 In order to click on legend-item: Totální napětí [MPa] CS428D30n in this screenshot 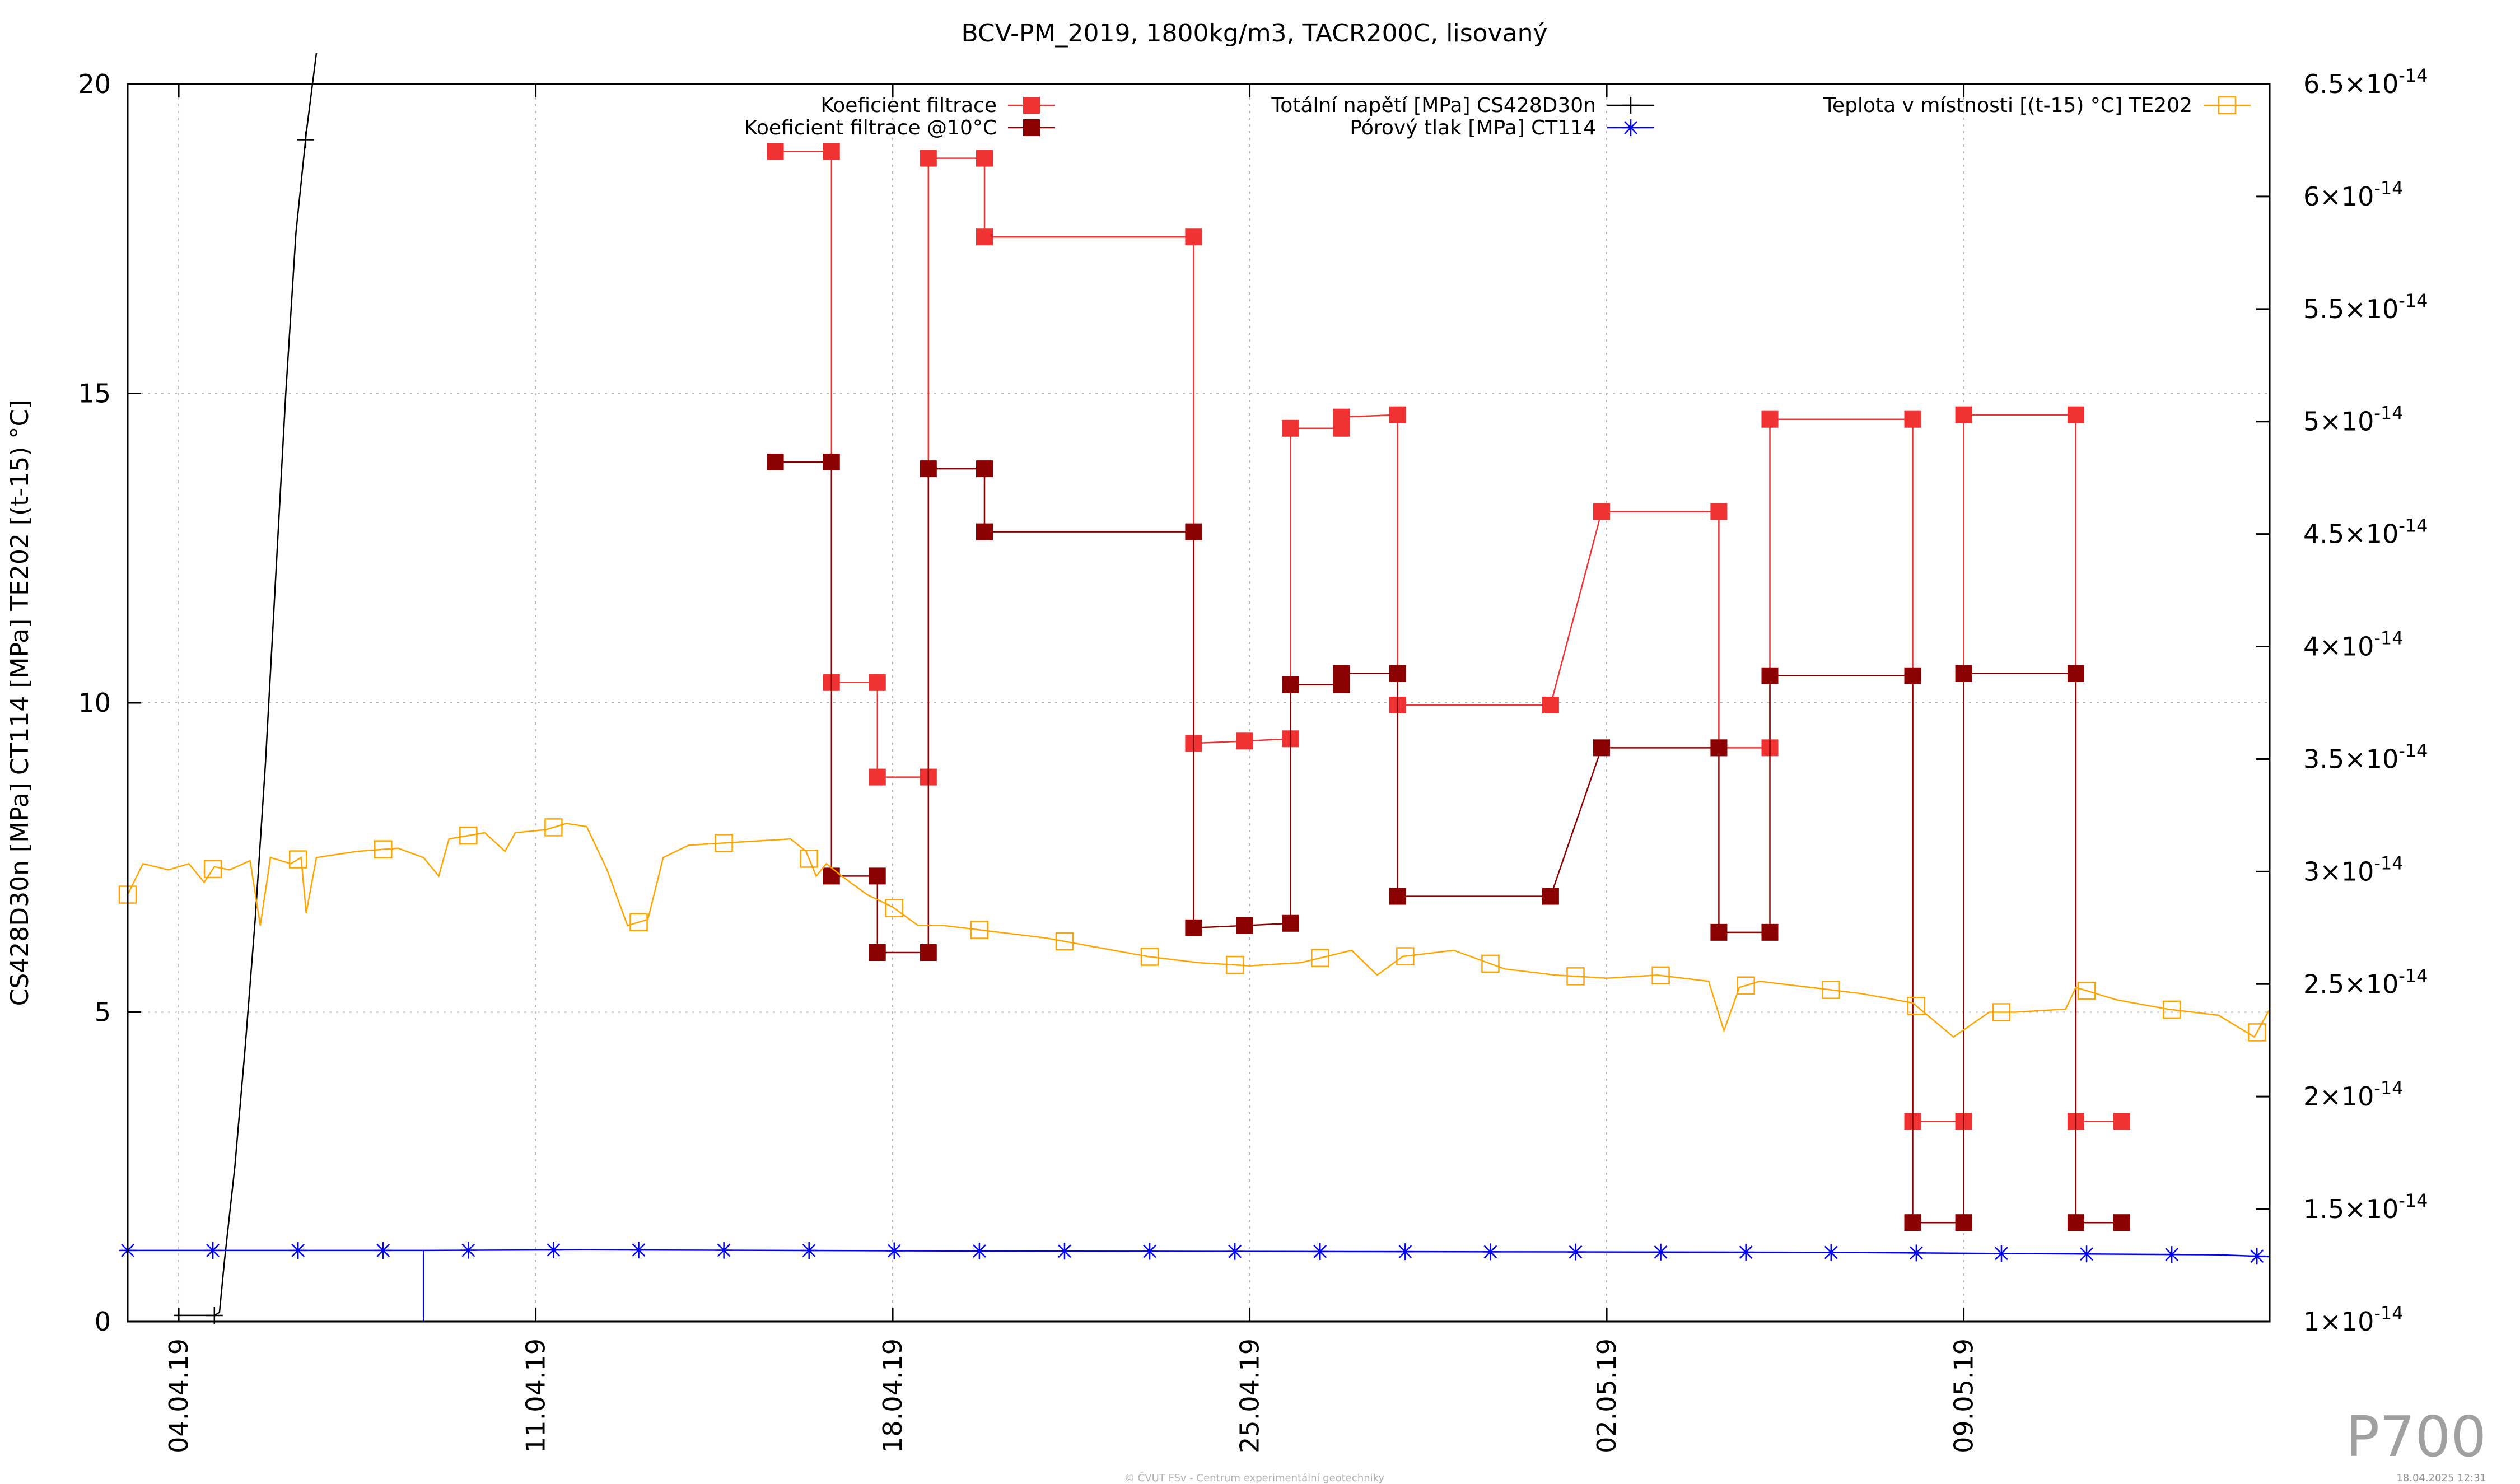, I will do `click(1463, 106)`.